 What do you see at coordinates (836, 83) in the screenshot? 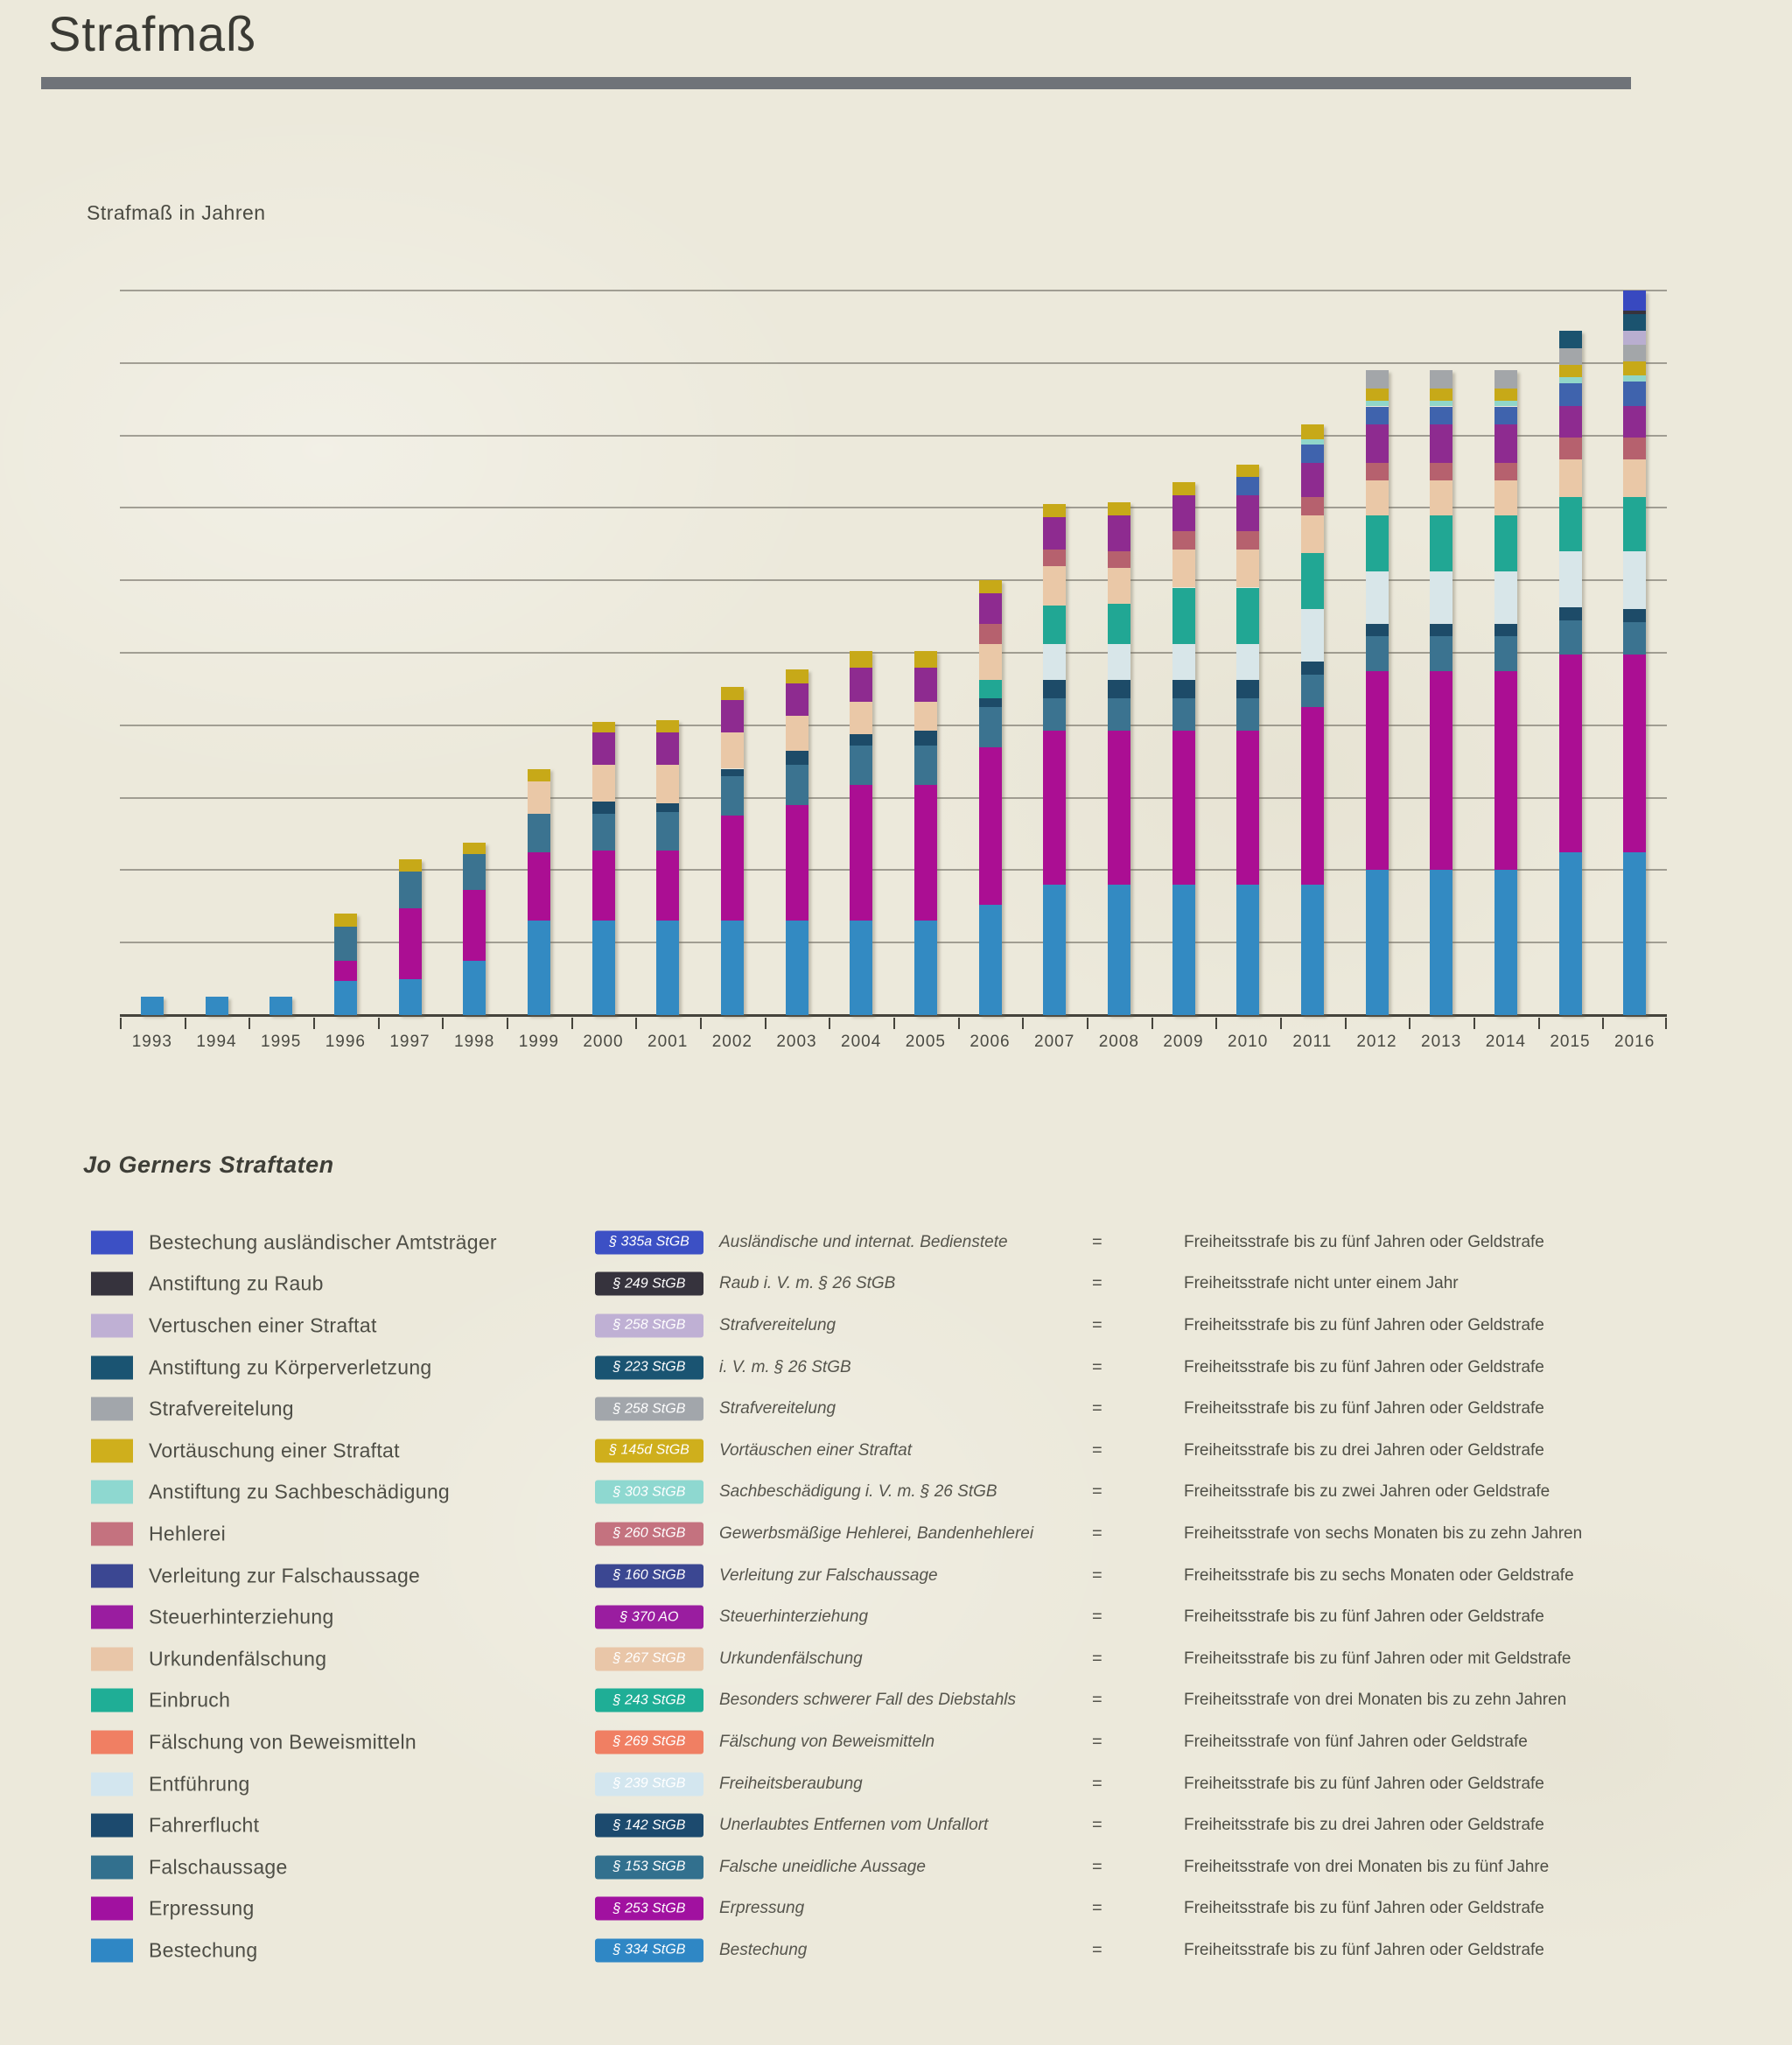
I see `title-rule` at bounding box center [836, 83].